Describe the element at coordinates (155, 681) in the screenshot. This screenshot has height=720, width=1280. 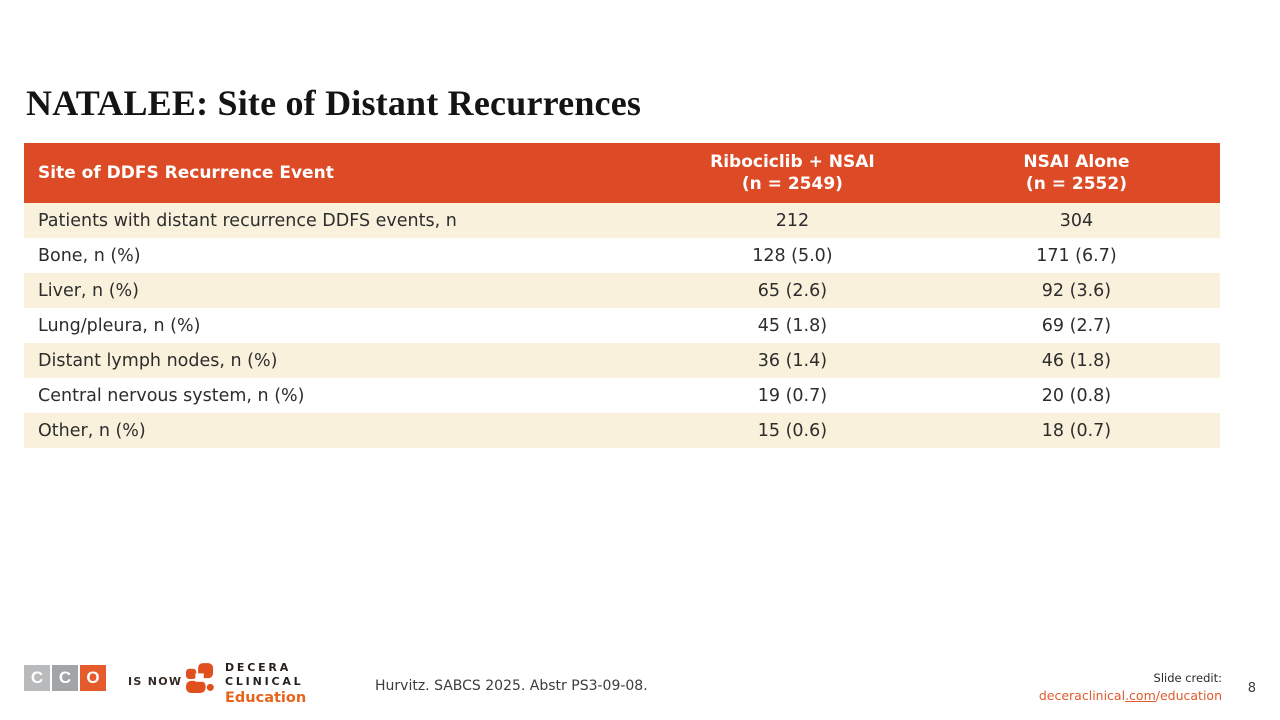
I see `is-now-label: IS NOW` at that location.